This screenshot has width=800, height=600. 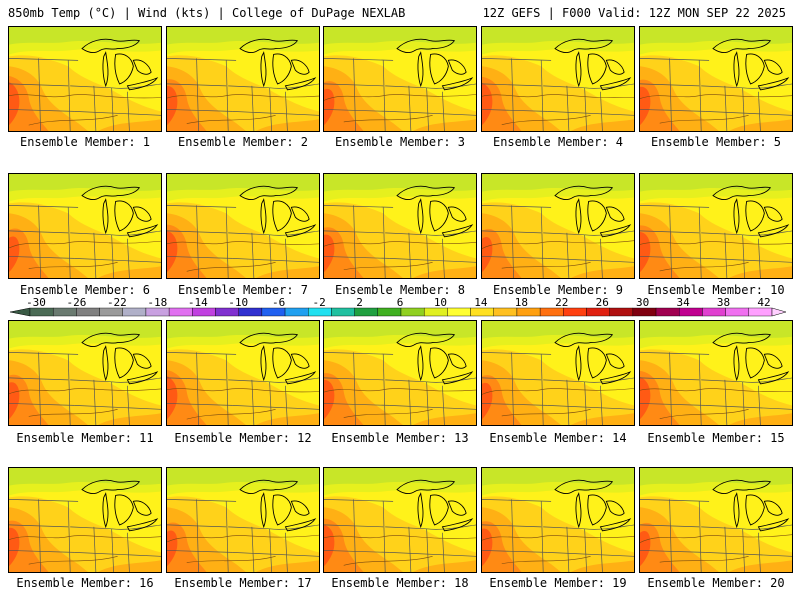 I want to click on colorbar-svg, so click(x=398, y=312).